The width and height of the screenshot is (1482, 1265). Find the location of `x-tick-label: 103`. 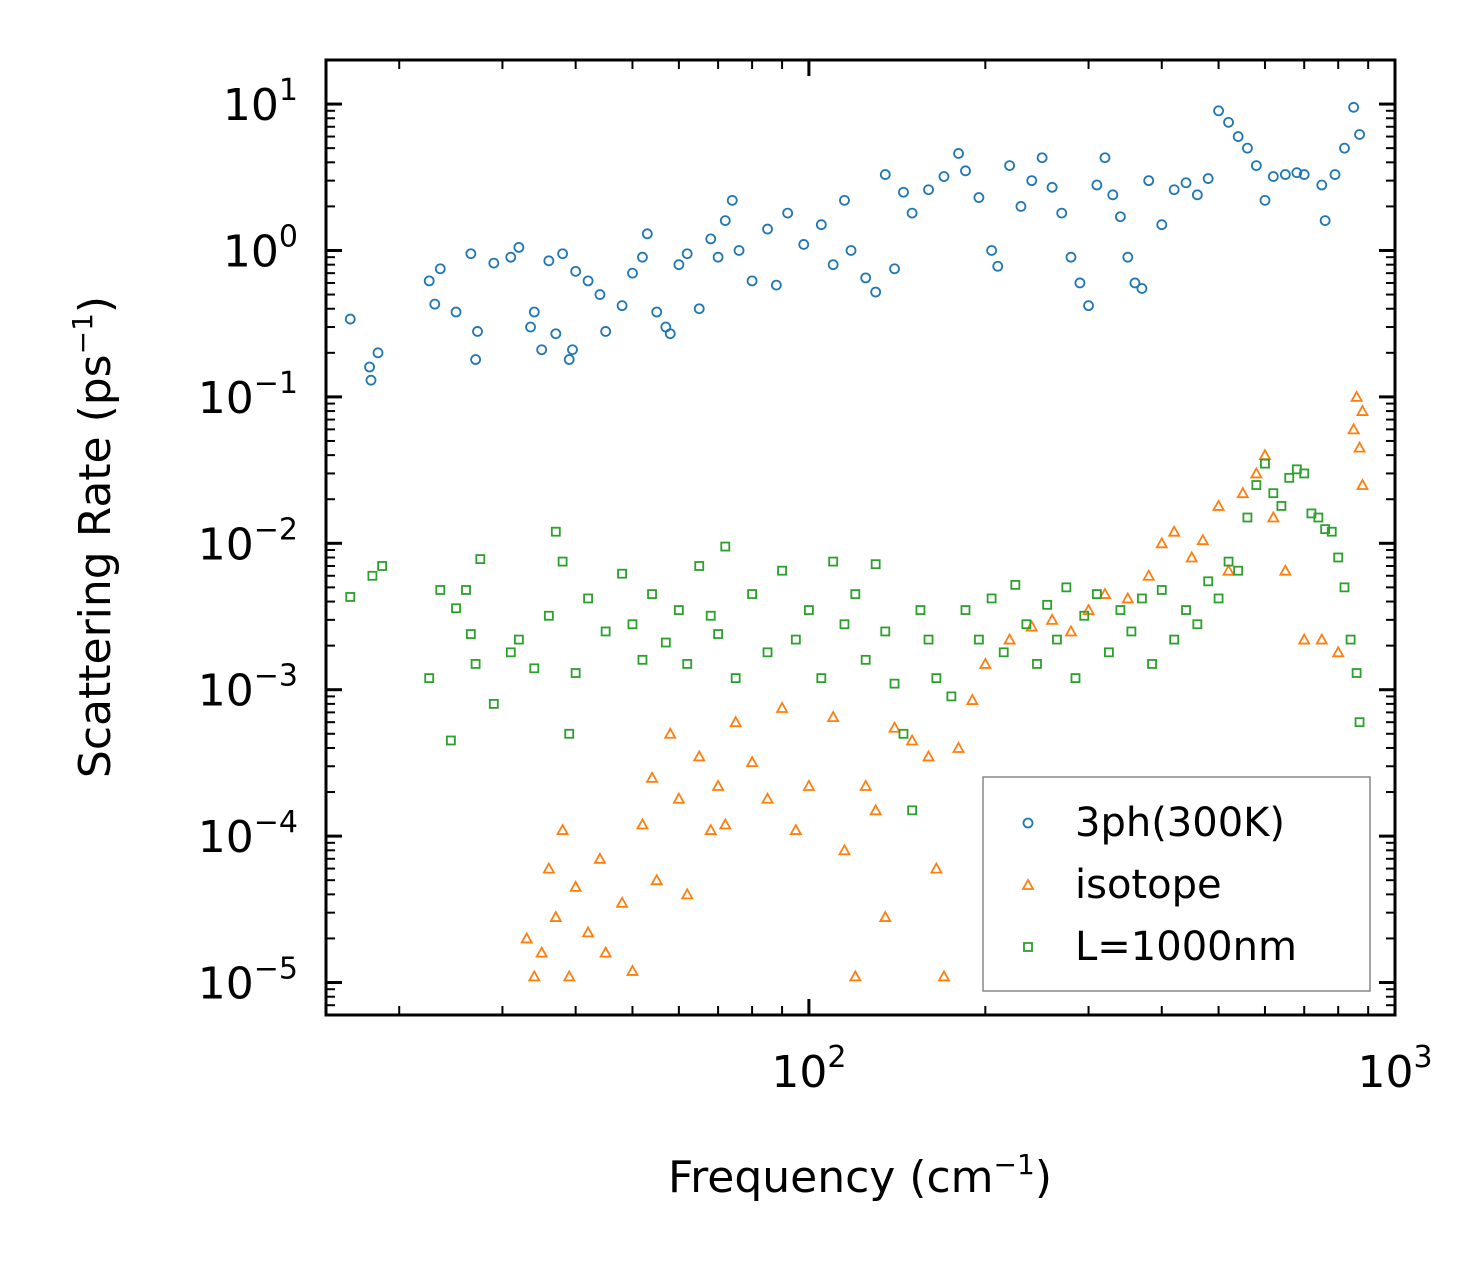

x-tick-label: 103 is located at coordinates (1394, 1069).